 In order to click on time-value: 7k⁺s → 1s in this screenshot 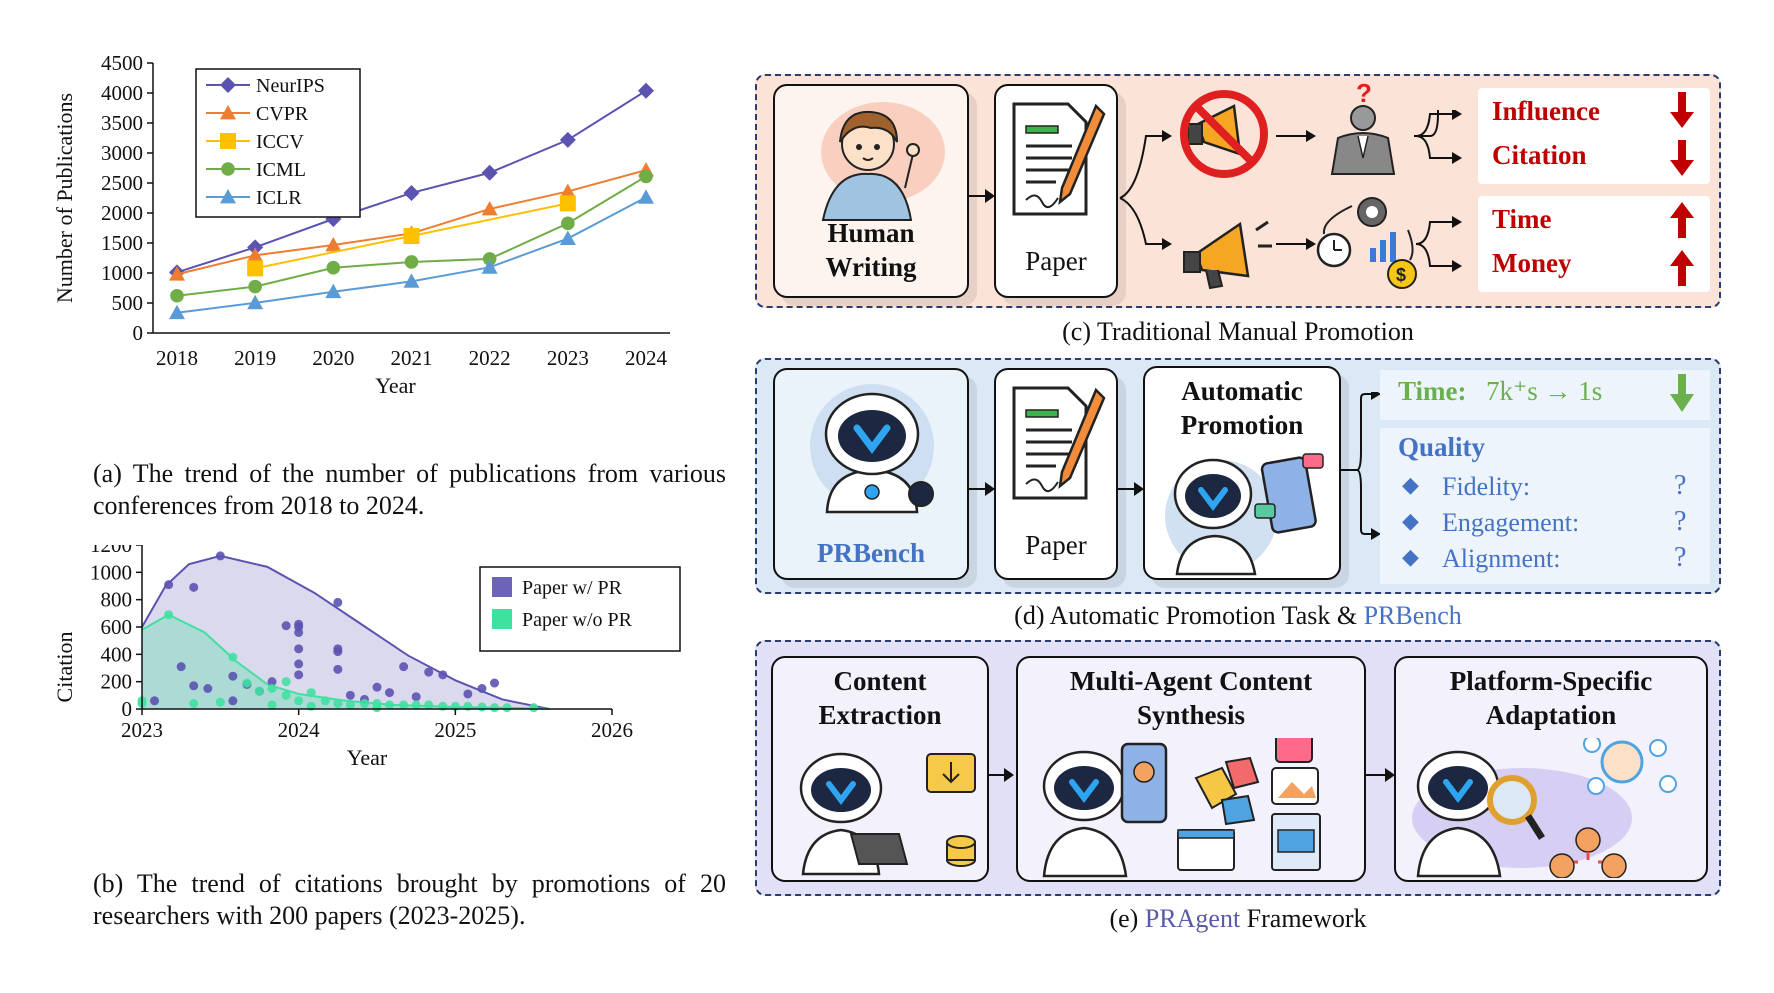, I will do `click(1544, 391)`.